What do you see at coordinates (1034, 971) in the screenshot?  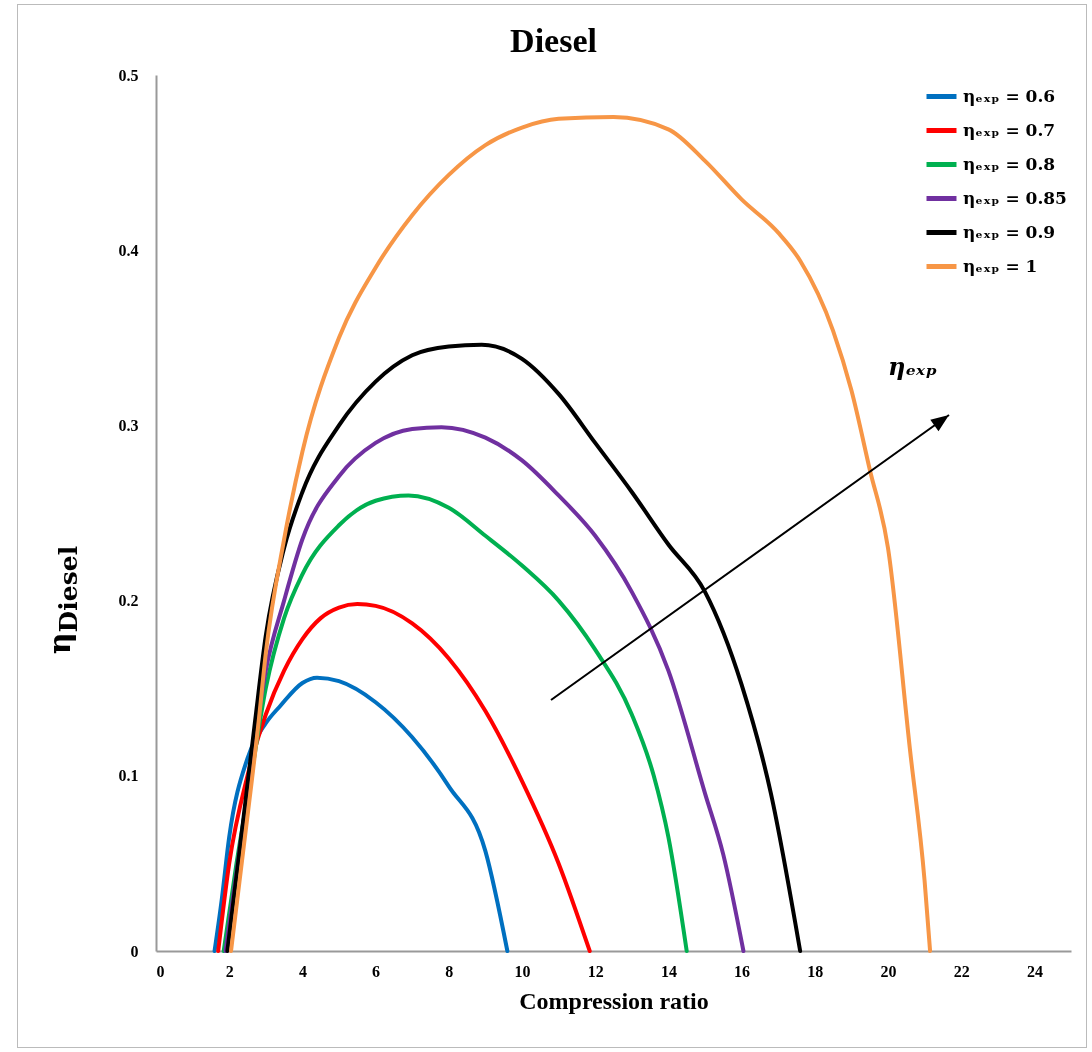 I see `x-tick-label: 24` at bounding box center [1034, 971].